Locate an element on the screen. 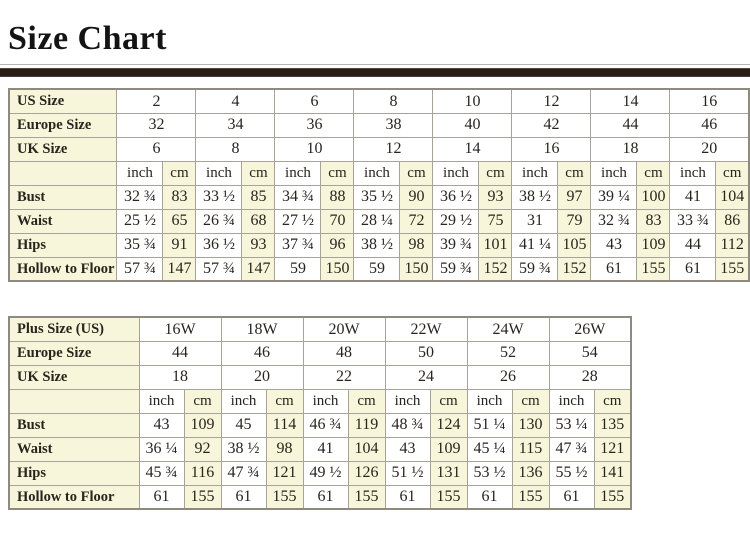  size-value-cell: 34 is located at coordinates (235, 125).